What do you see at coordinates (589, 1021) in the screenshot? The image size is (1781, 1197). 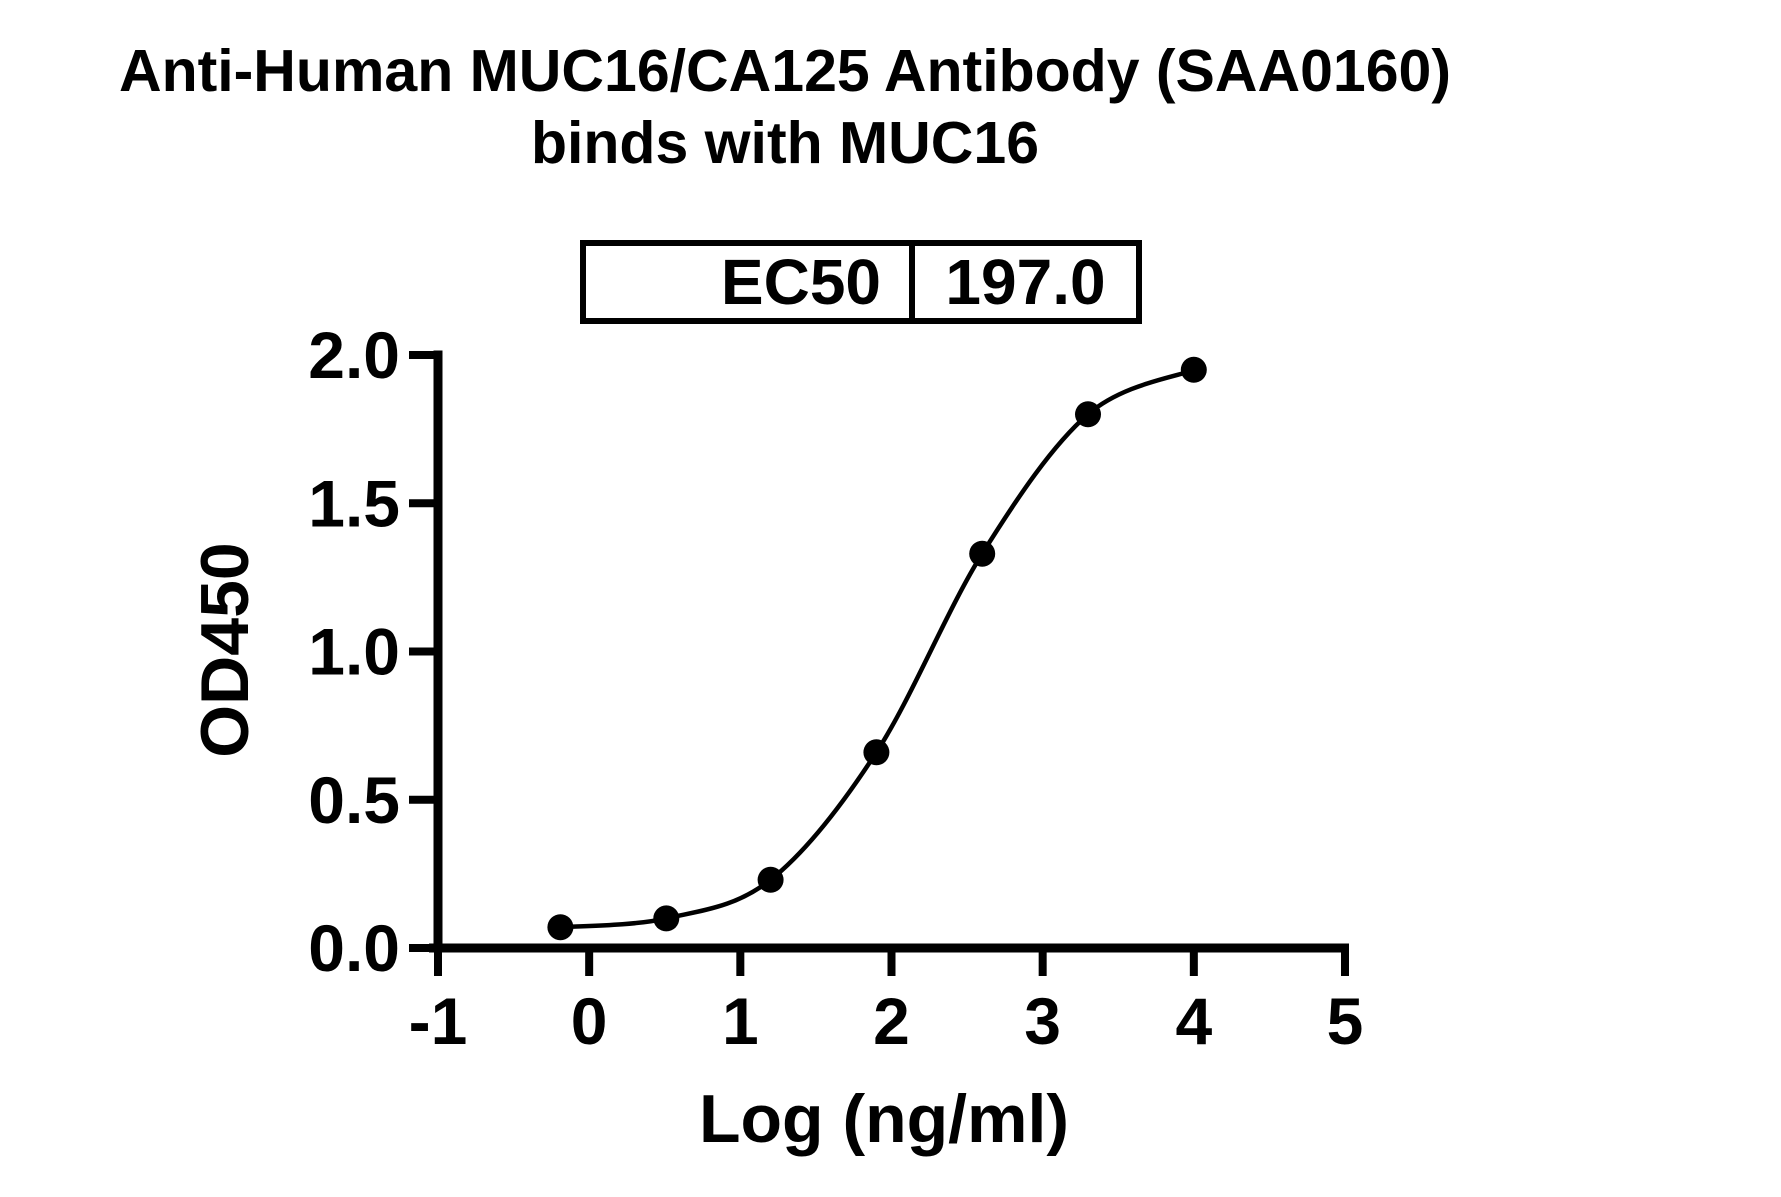 I see `x-tick-label: 0` at bounding box center [589, 1021].